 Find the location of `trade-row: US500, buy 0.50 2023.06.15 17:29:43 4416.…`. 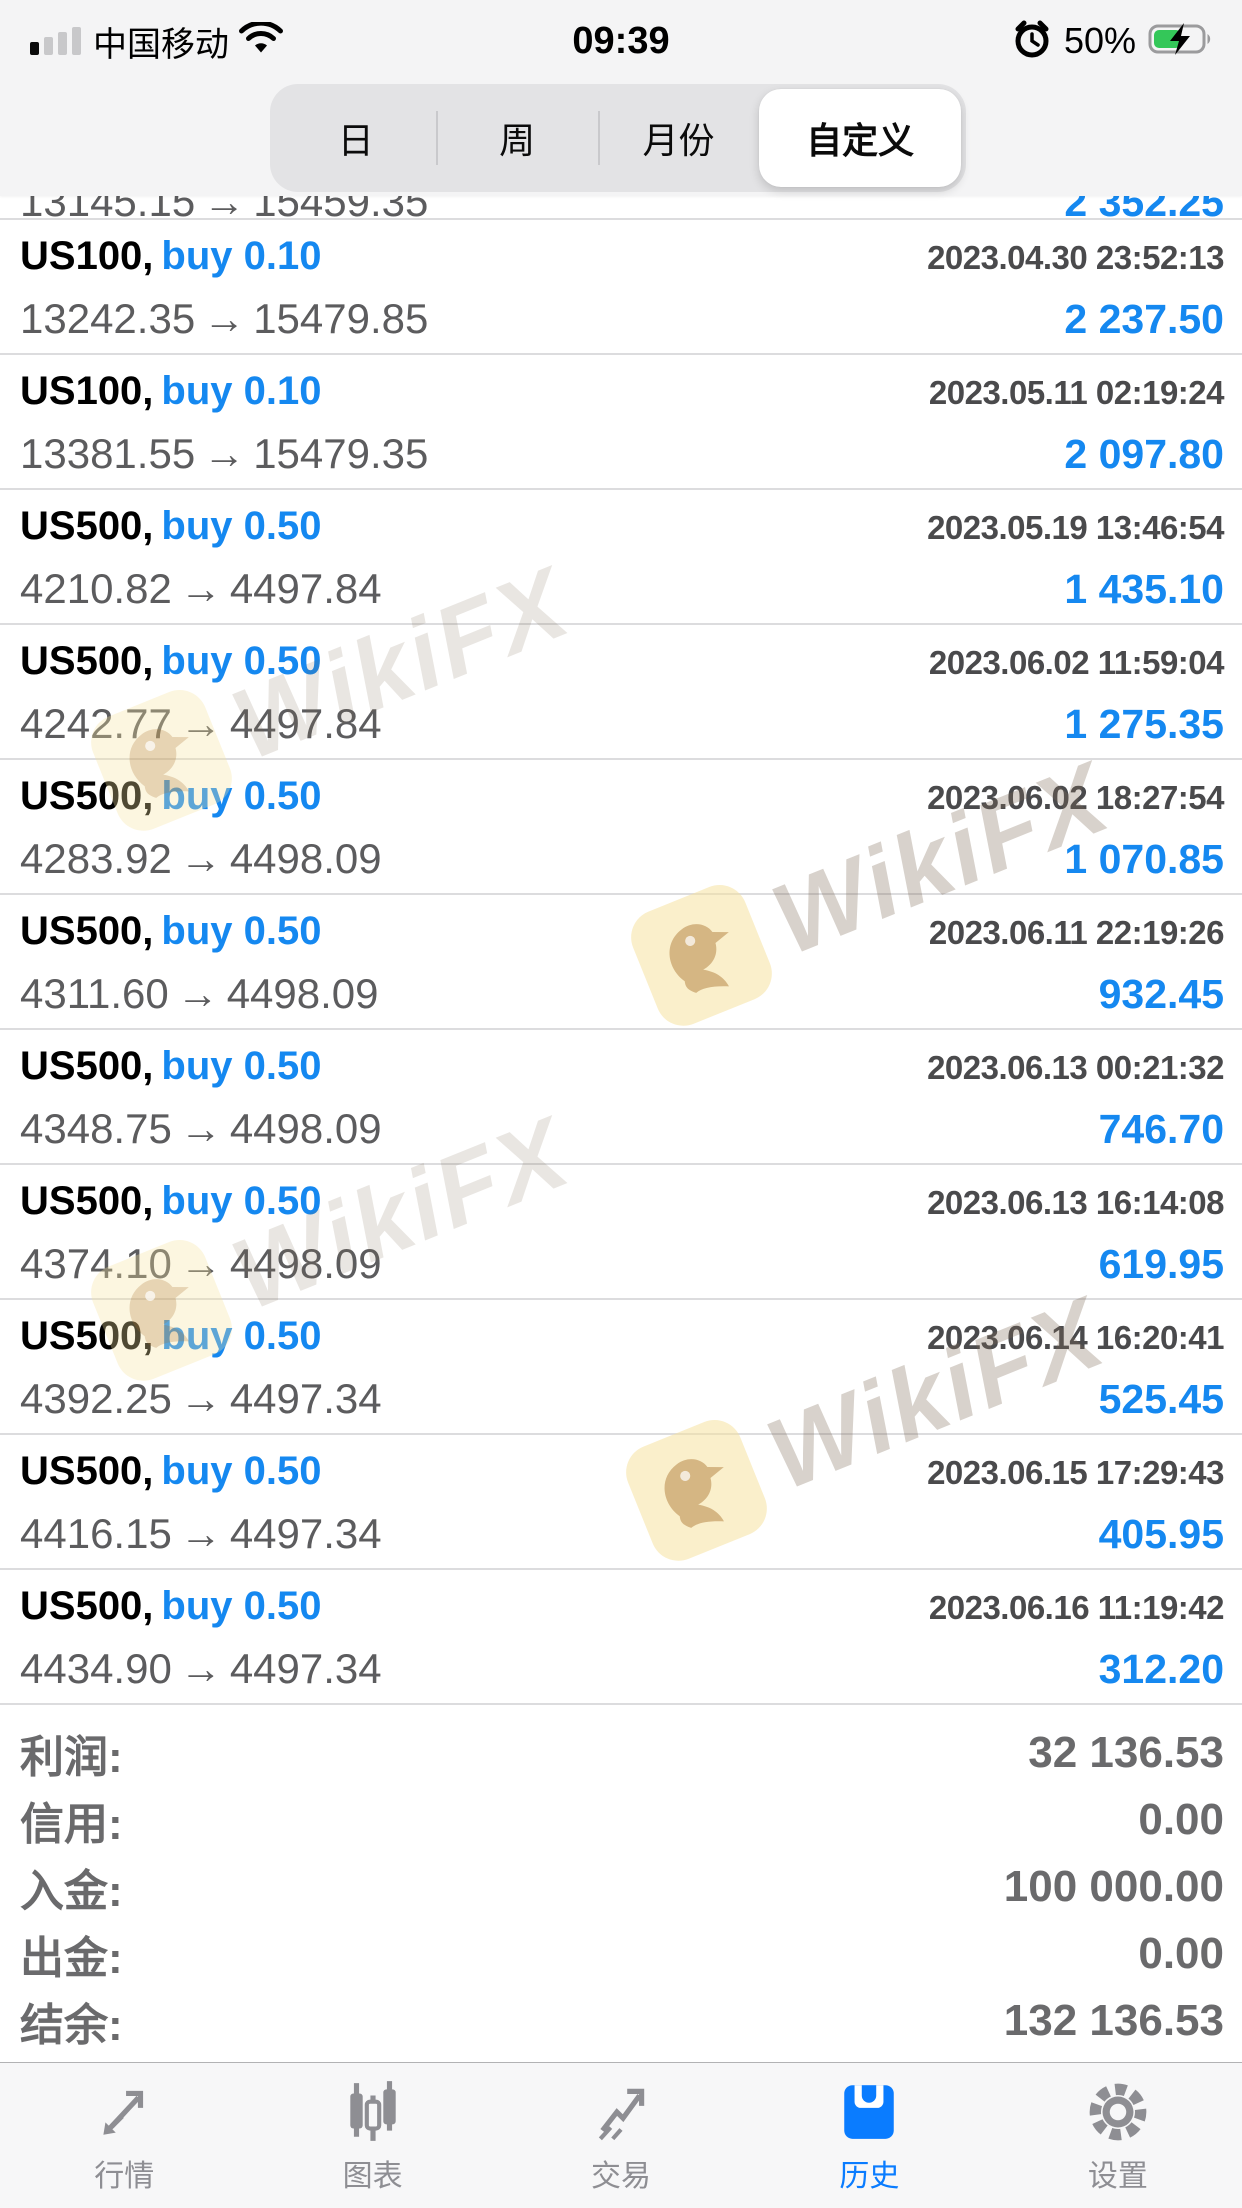

trade-row: US500, buy 0.50 2023.06.15 17:29:43 4416.… is located at coordinates (621, 1502).